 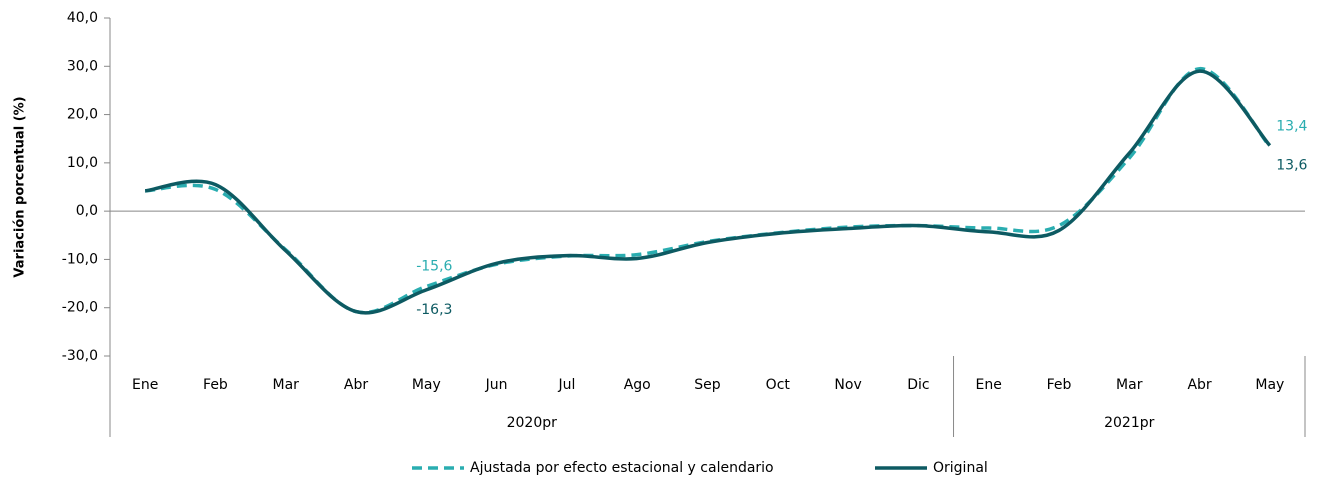 I want to click on group-label: 2020pr, so click(x=532, y=423).